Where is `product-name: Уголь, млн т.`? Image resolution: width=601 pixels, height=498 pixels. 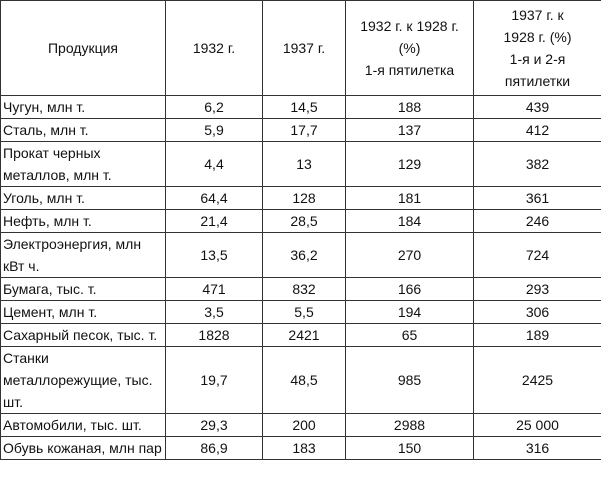
product-name: Уголь, млн т. is located at coordinates (83, 198).